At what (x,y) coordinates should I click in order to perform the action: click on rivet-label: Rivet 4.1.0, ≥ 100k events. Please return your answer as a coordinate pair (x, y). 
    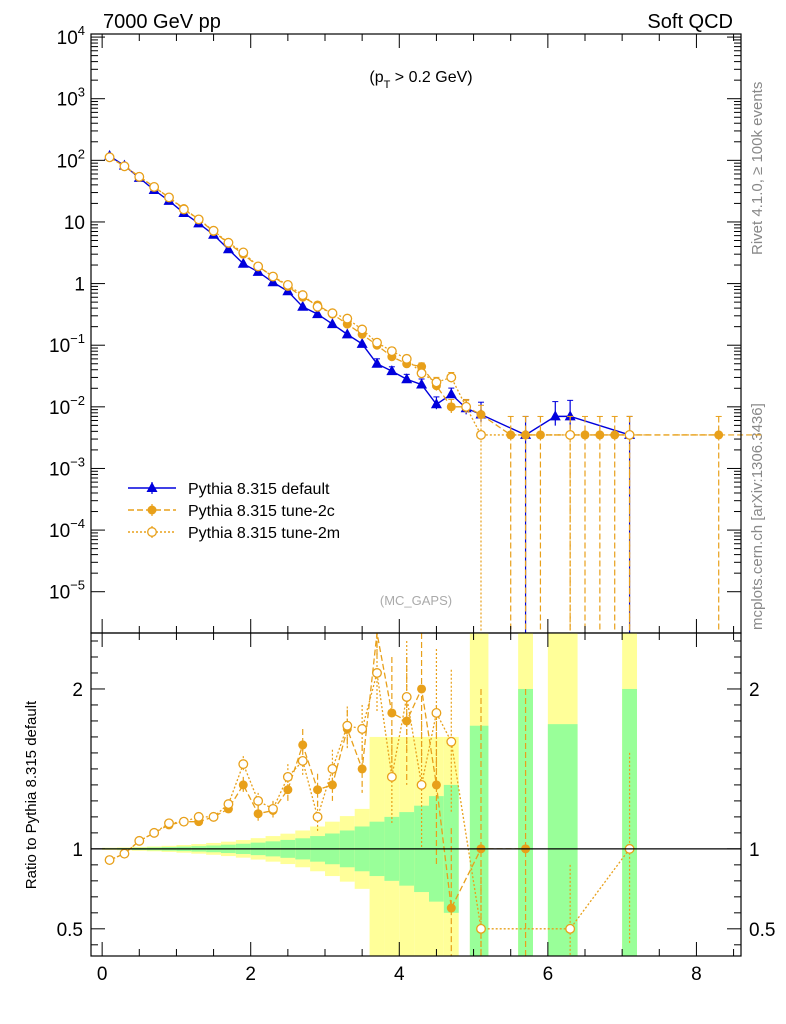
    Looking at the image, I should click on (757, 168).